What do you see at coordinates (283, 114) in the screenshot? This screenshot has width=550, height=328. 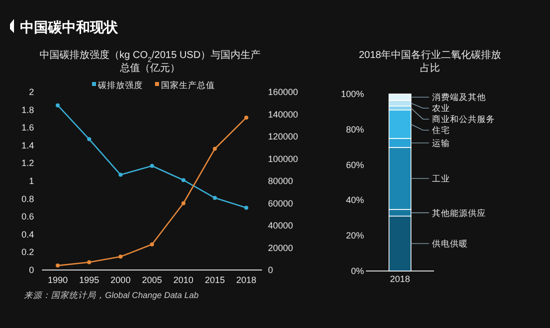 I see `y2-tick-label: 140000` at bounding box center [283, 114].